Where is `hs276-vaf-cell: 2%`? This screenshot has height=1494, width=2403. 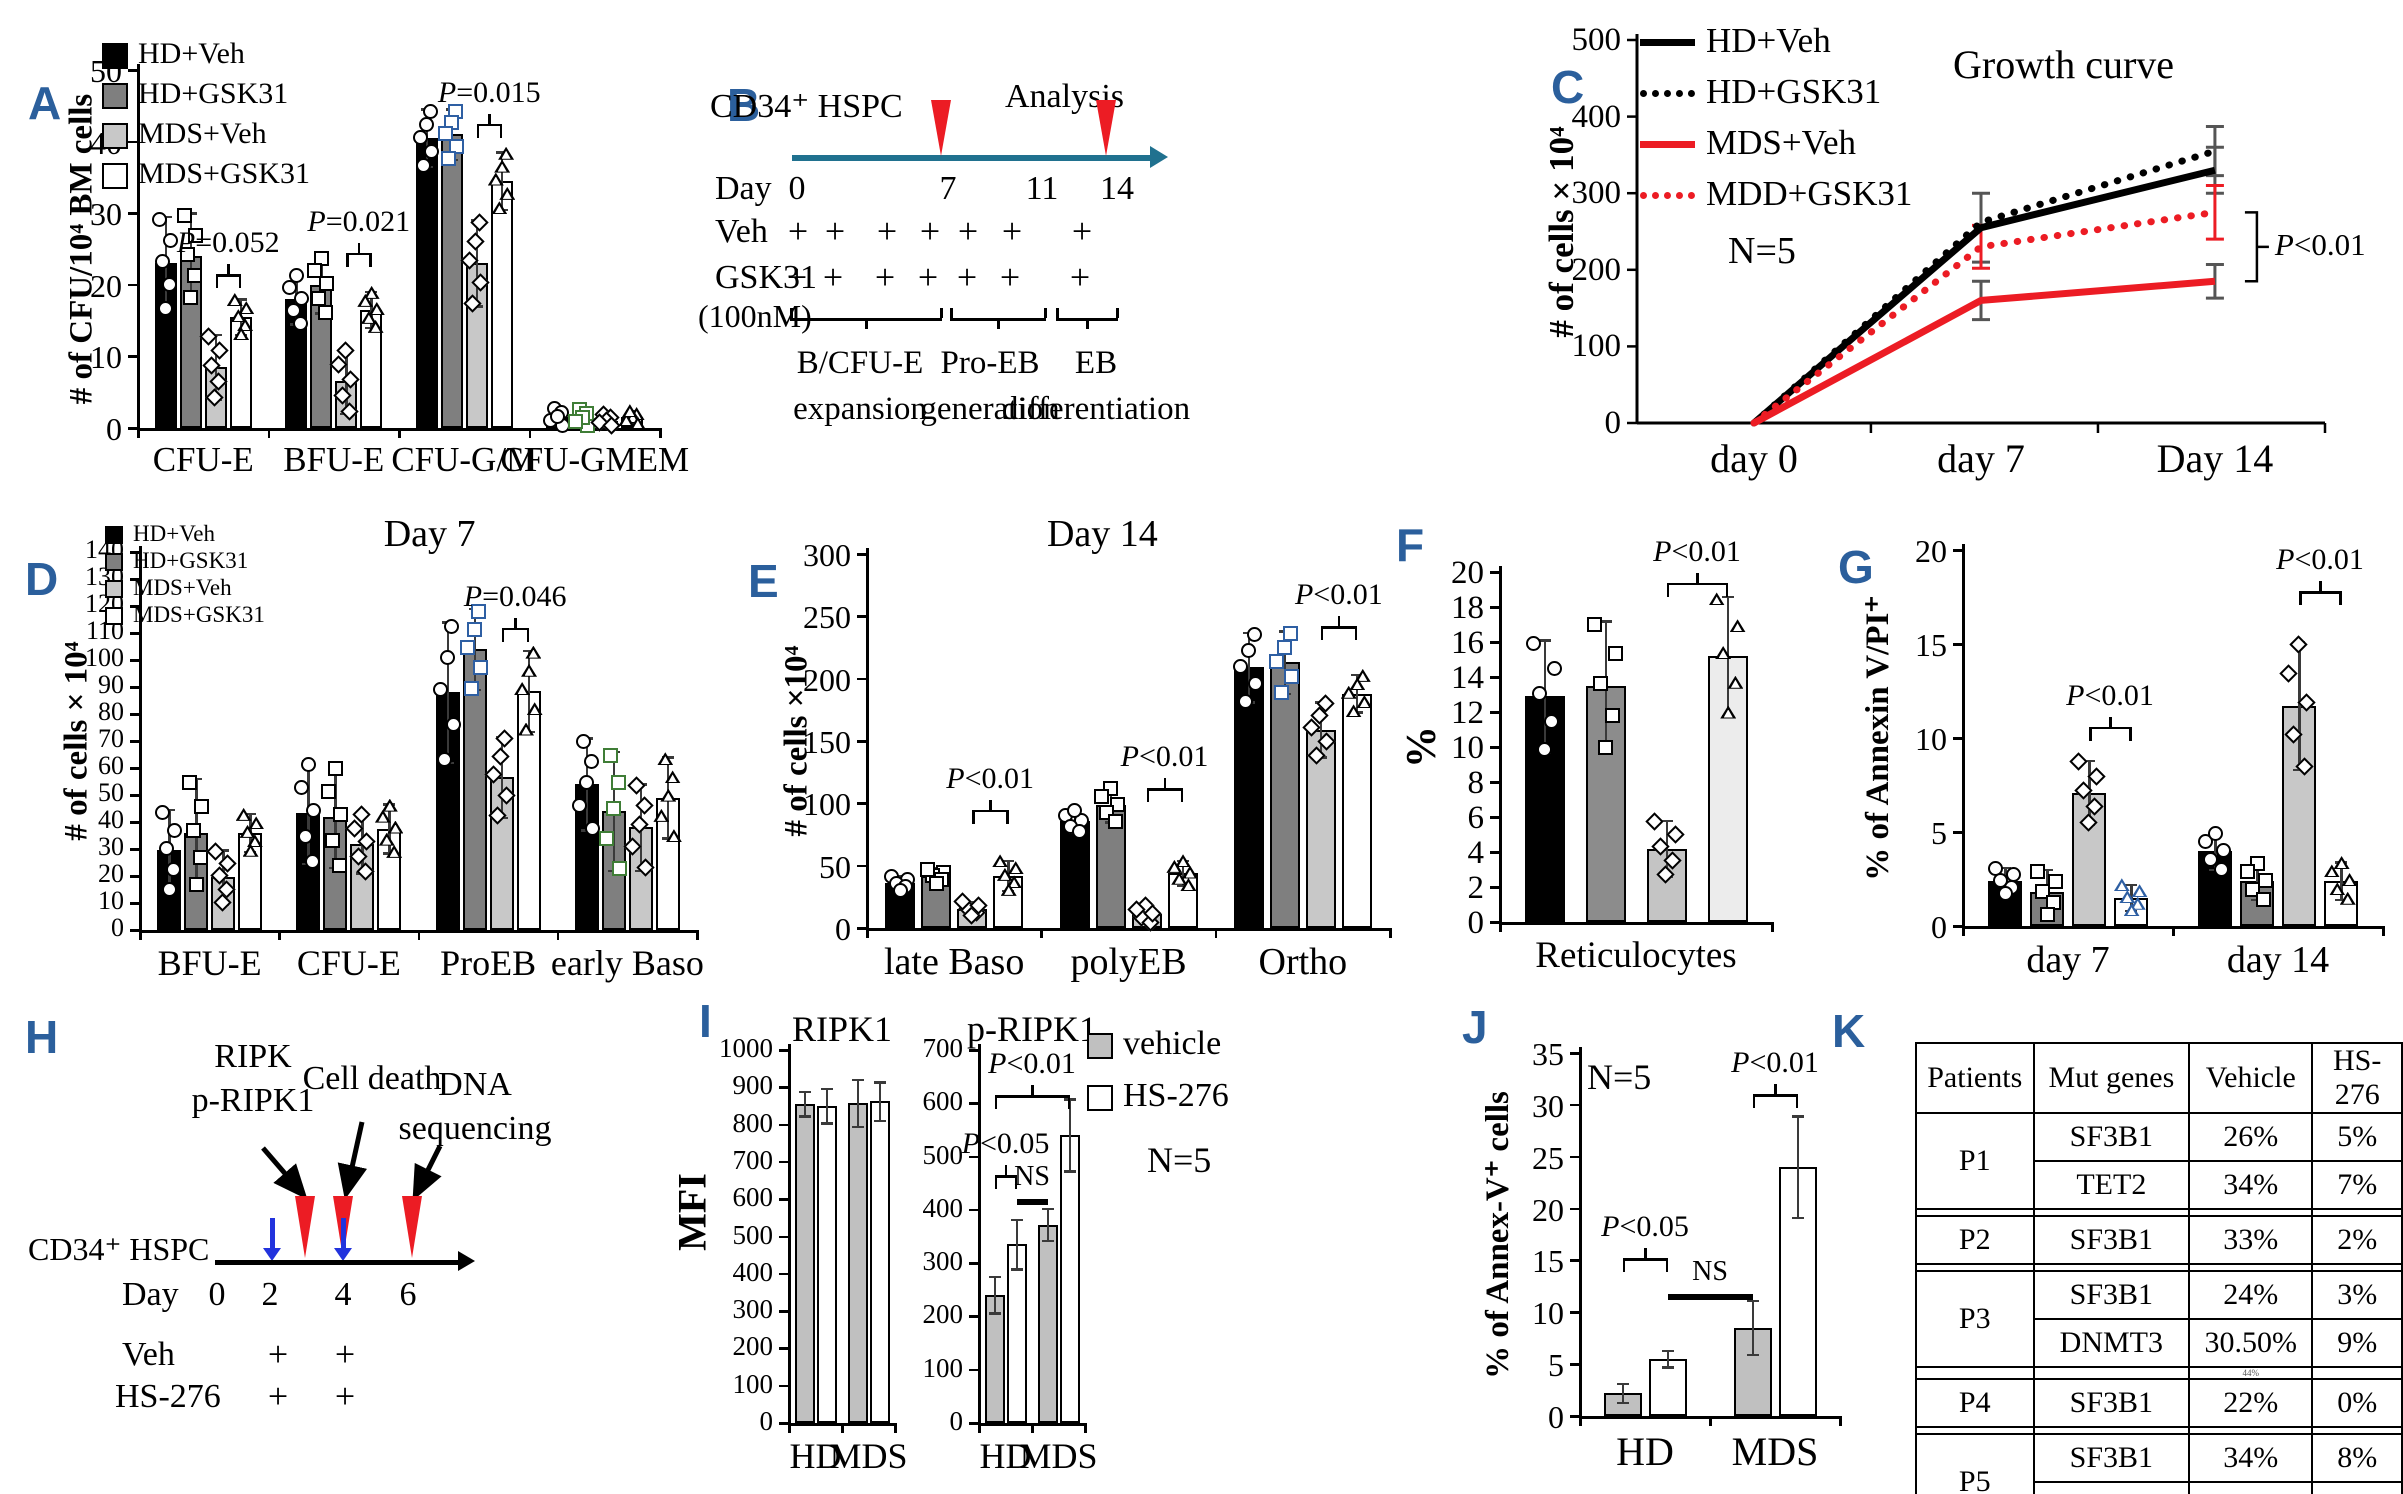 hs276-vaf-cell: 2% is located at coordinates (2357, 1240).